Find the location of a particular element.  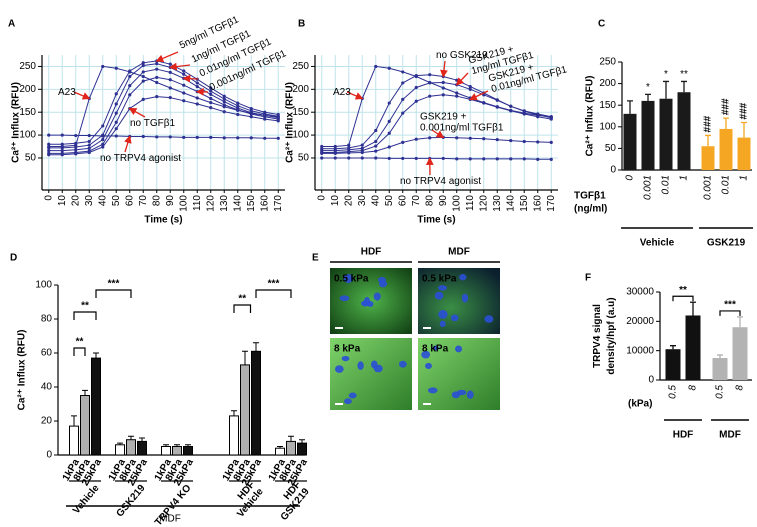

y-axis-label: Ca²⁺ Influx (RFU) is located at coordinates (22, 370).